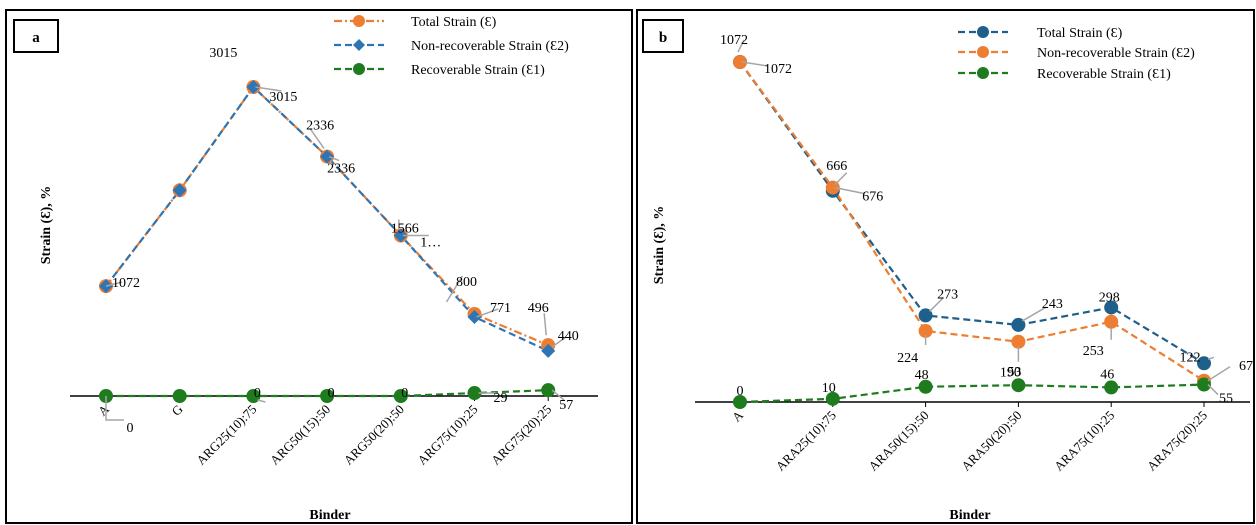  I want to click on data-label: 298, so click(1109, 297).